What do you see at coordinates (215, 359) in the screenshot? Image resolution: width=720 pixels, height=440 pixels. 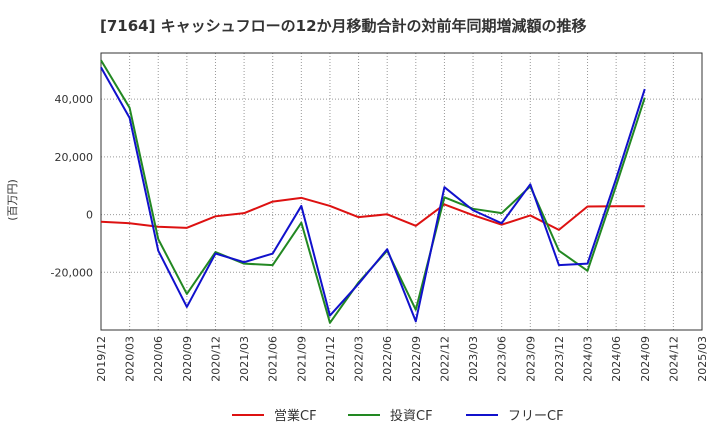 I see `x-tick-label: 2020/12` at bounding box center [215, 359].